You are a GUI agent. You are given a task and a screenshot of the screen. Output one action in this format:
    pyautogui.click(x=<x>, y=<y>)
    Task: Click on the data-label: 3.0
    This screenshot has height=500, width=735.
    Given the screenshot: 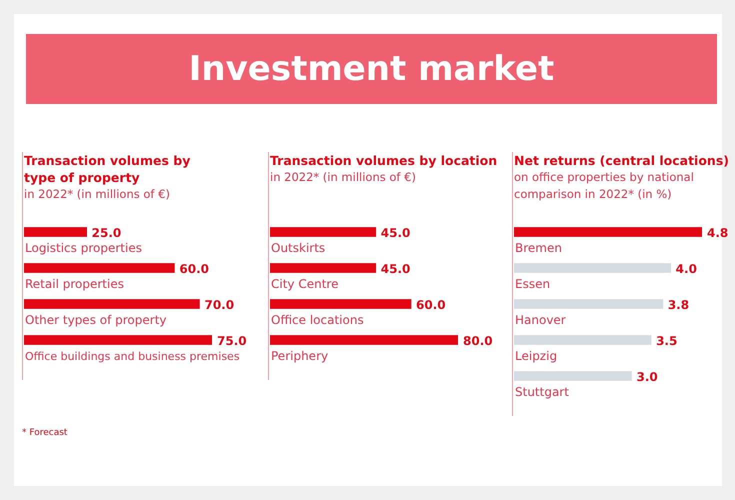 What is the action you would take?
    pyautogui.click(x=647, y=377)
    